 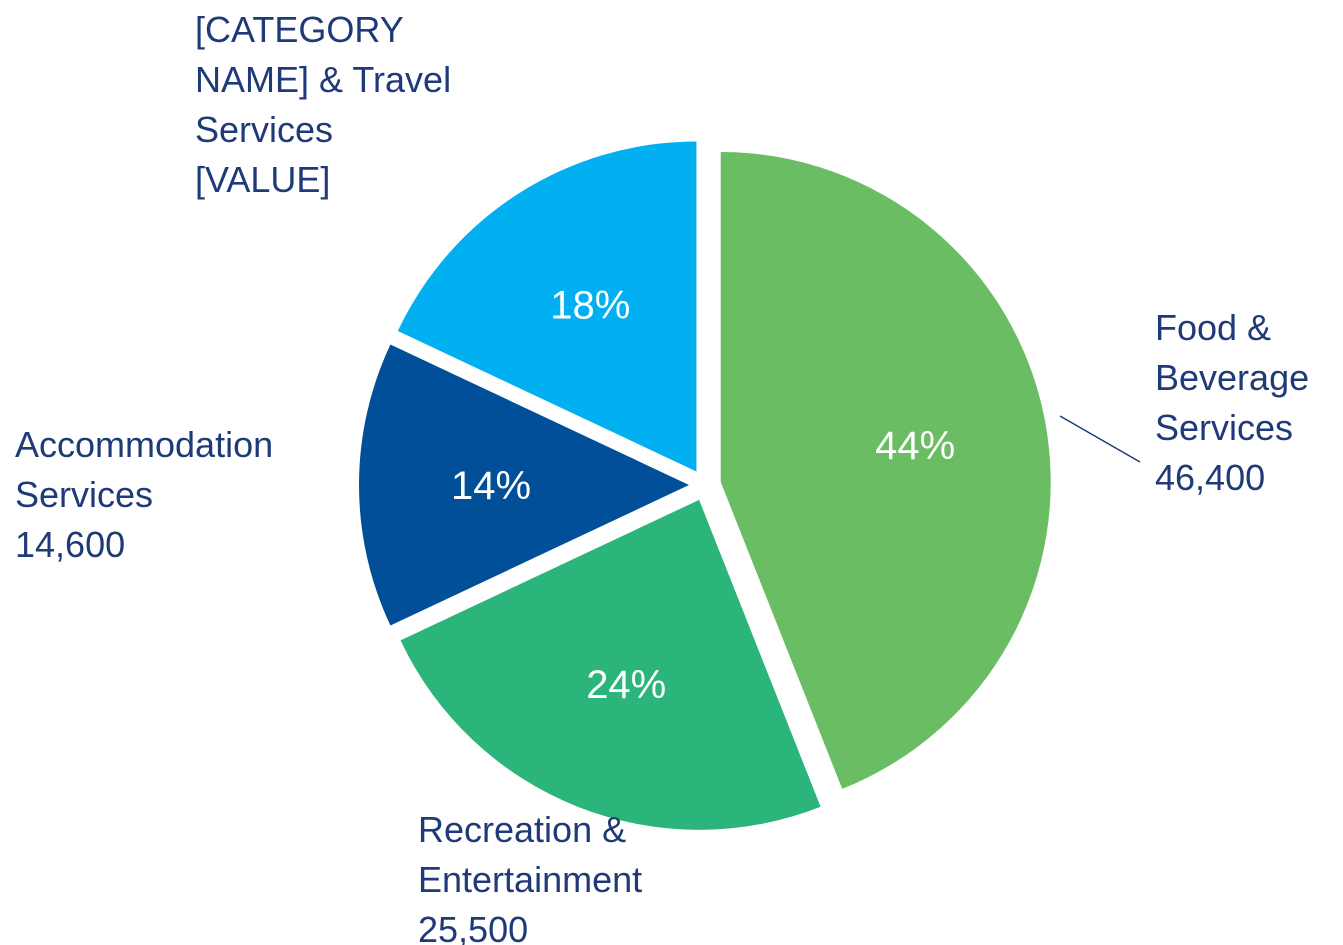 What do you see at coordinates (323, 79) in the screenshot?
I see `category-label: [CATEGORY NAME] & Travel Services` at bounding box center [323, 79].